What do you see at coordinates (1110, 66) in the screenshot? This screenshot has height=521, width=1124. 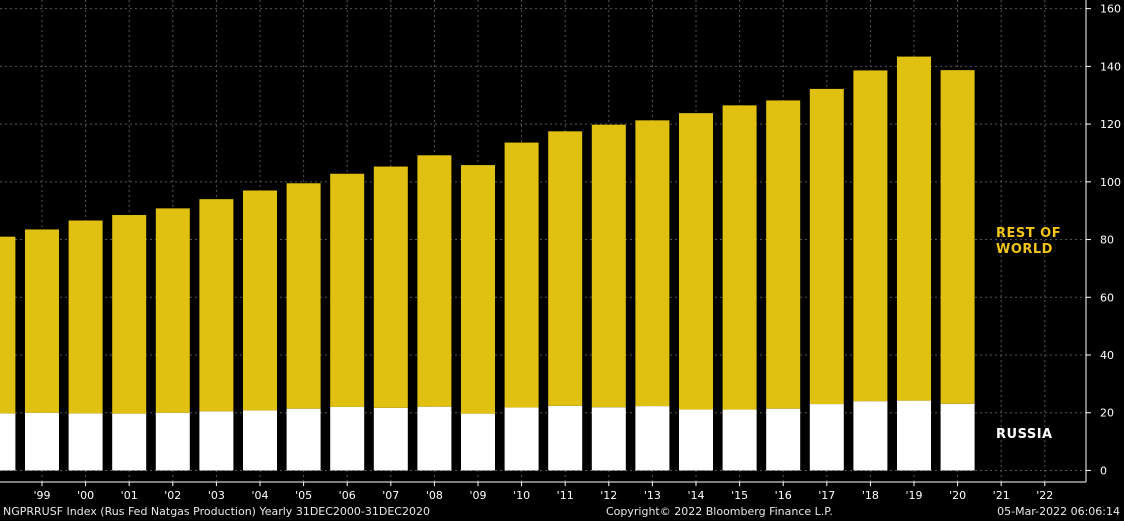 I see `y-tick-label: 140` at bounding box center [1110, 66].